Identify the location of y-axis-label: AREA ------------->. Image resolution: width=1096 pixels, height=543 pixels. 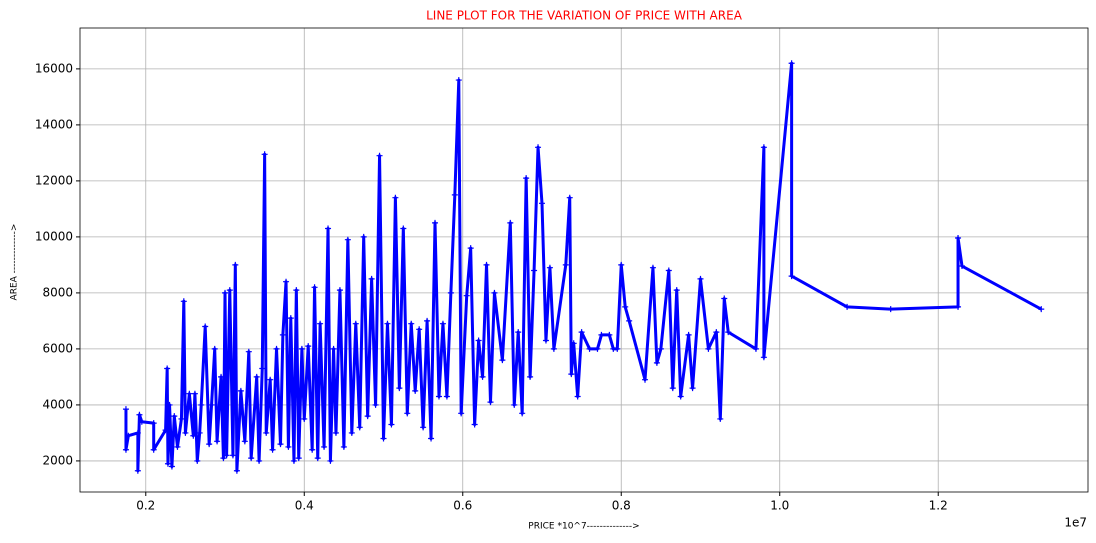
(15, 262).